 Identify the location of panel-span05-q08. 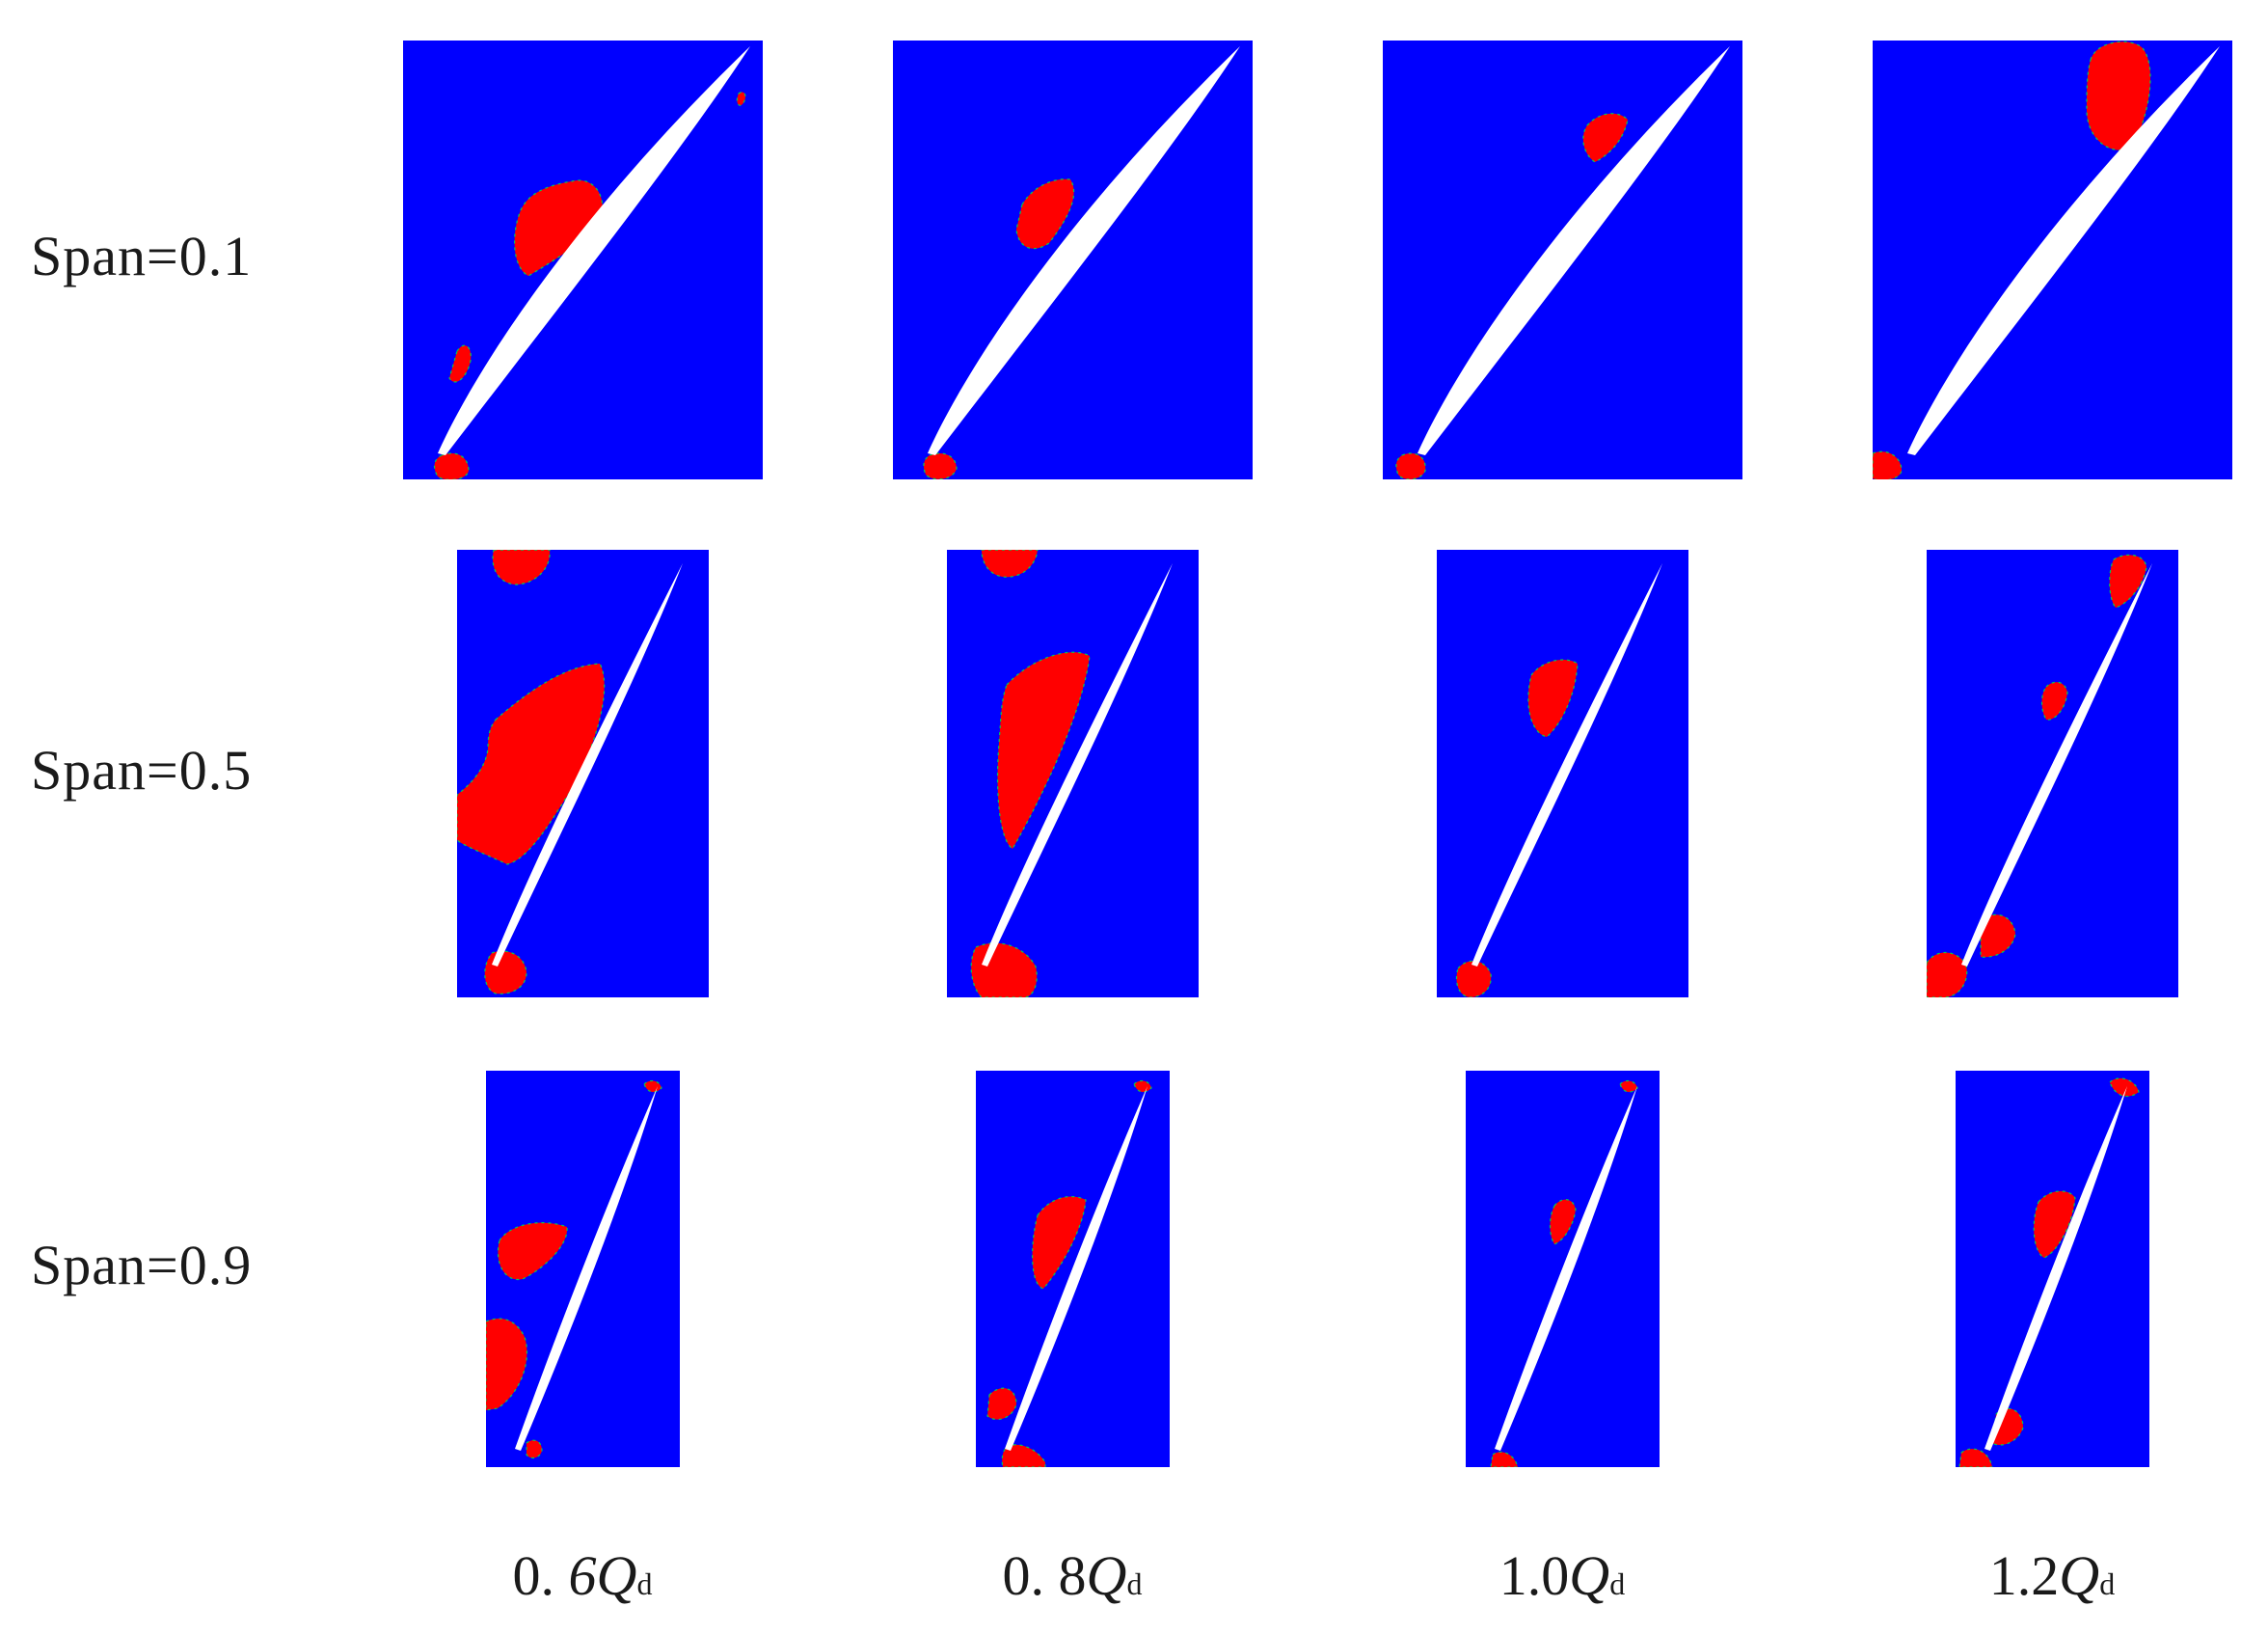
(1073, 773).